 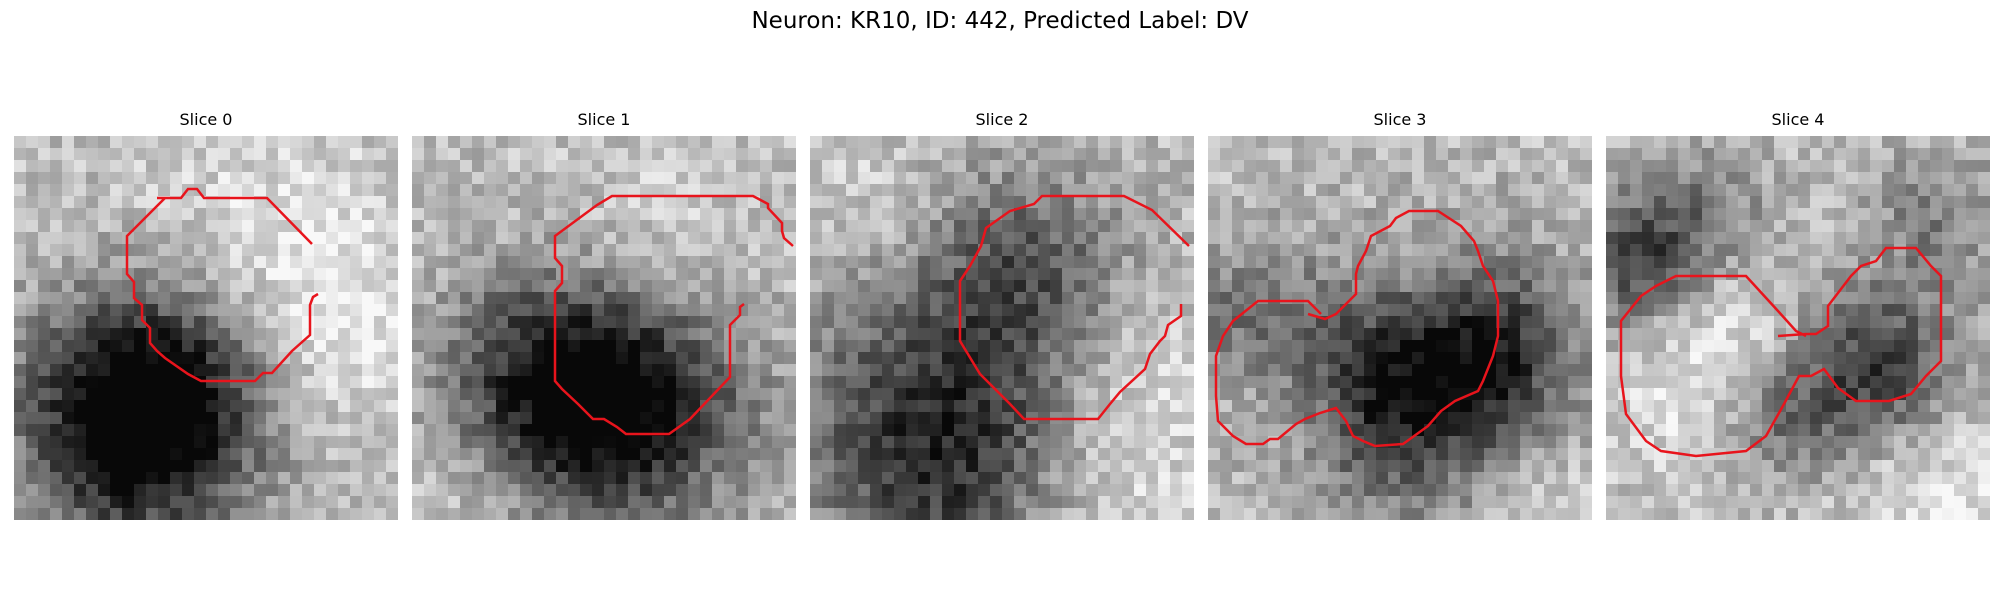 I want to click on slice-panel-4: Slice 4, so click(x=1798, y=314).